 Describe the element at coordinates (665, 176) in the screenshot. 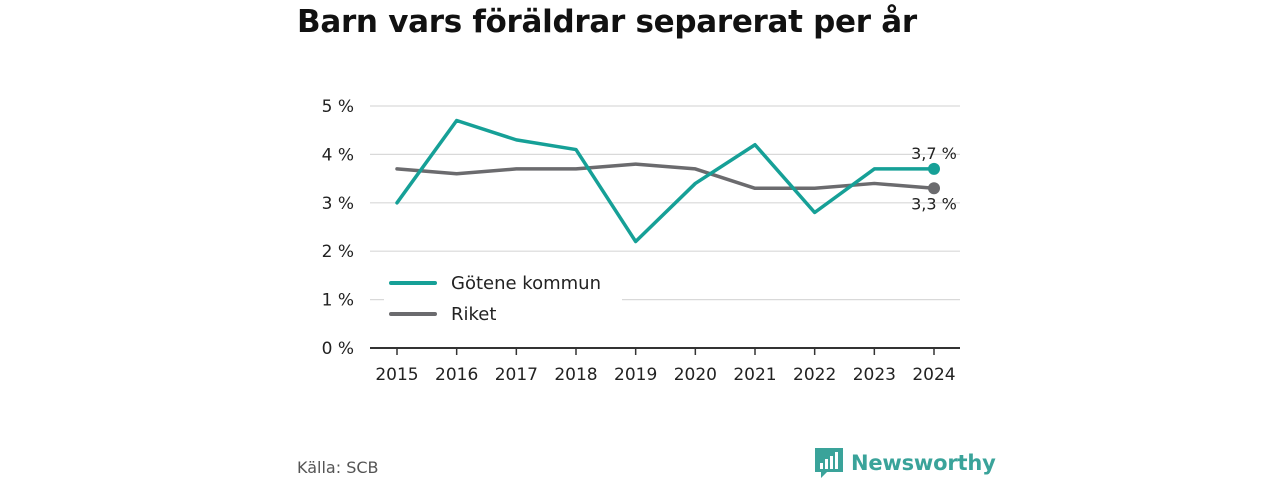

I see `series-line-riket` at that location.